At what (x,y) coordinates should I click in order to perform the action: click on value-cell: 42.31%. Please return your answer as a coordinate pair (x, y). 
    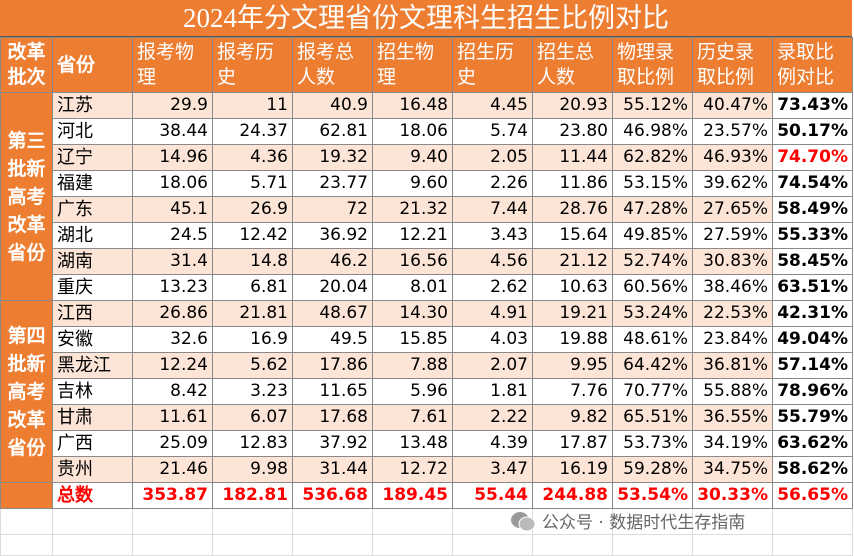
    Looking at the image, I should click on (812, 313).